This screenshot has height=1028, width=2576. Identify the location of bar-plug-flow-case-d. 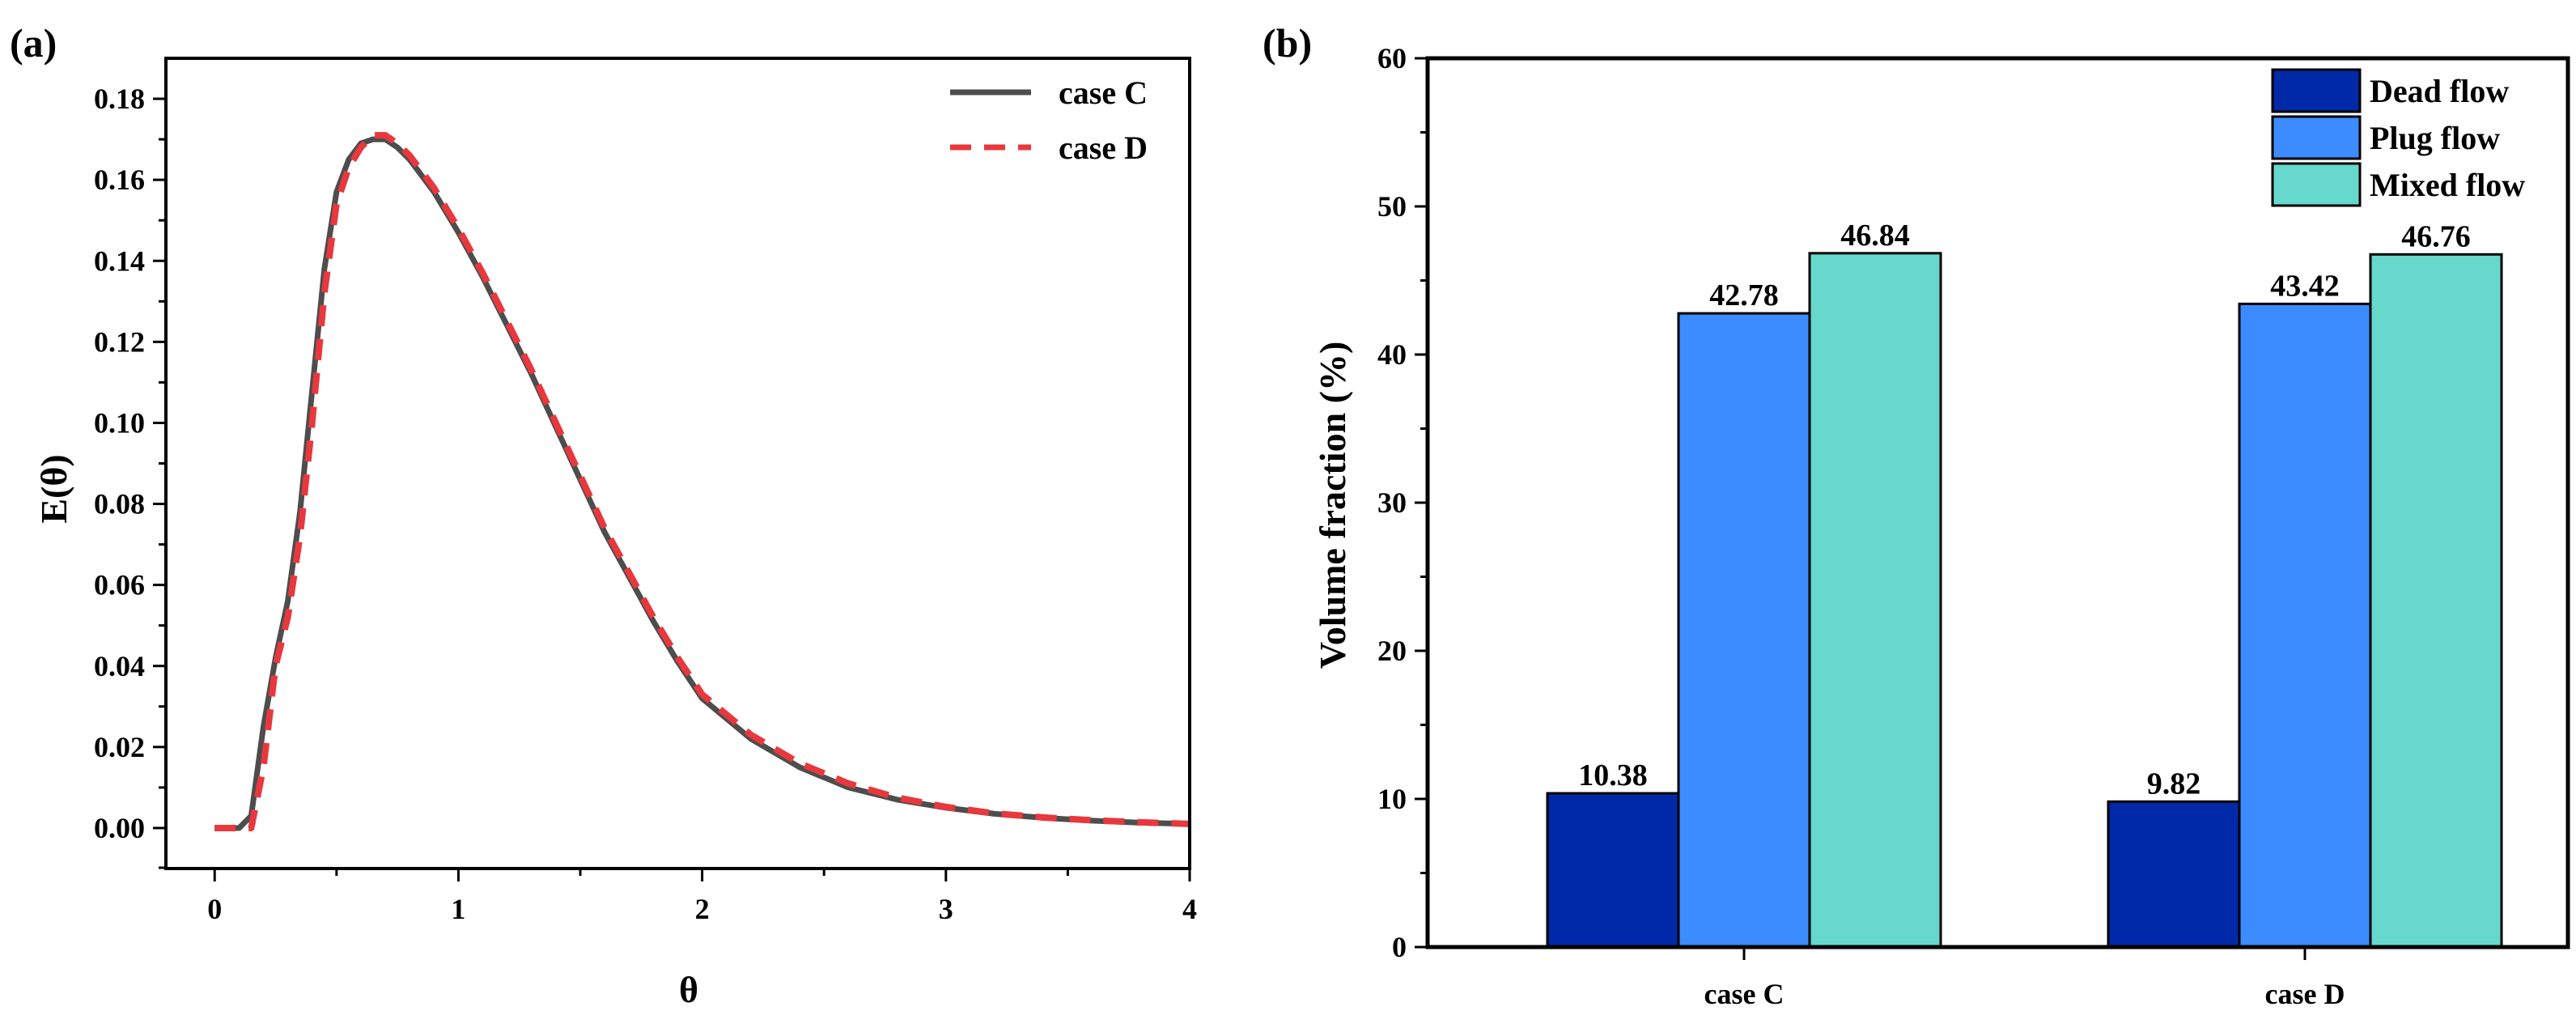
(2305, 625).